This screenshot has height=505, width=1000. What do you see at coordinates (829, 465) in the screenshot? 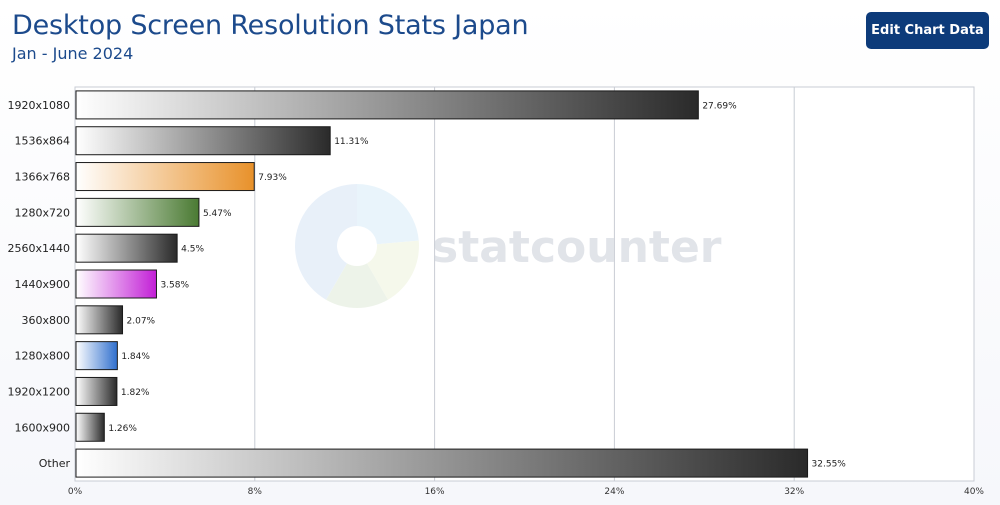
I see `value-label: 32.55%` at bounding box center [829, 465].